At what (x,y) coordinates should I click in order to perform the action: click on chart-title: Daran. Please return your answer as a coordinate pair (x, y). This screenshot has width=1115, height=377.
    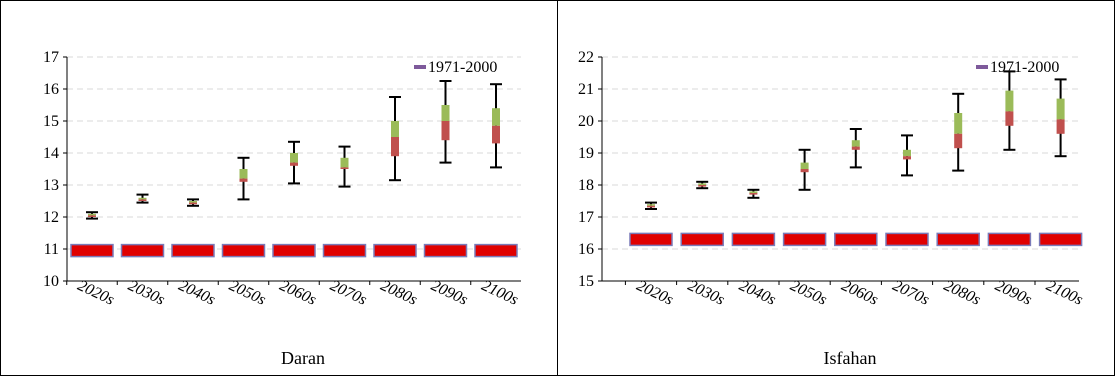
    Looking at the image, I should click on (303, 358).